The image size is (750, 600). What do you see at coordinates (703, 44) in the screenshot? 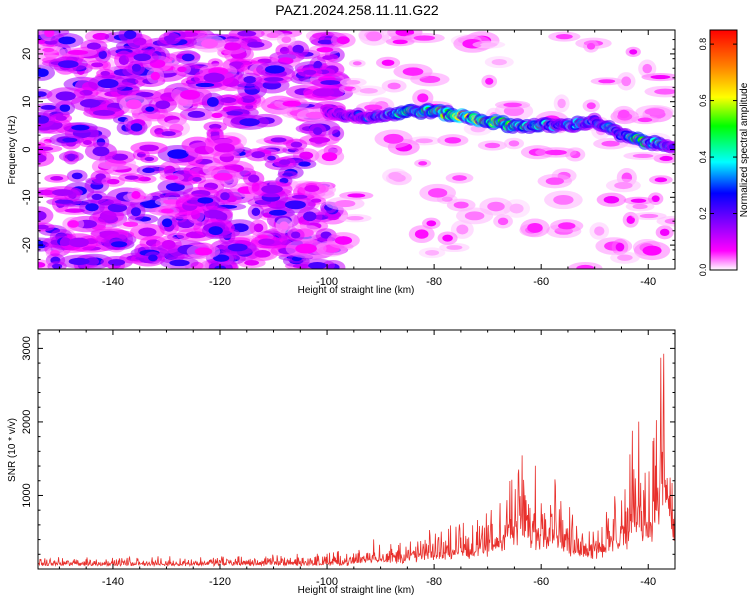
I see `colorbar-tick-label: 0.8` at bounding box center [703, 44].